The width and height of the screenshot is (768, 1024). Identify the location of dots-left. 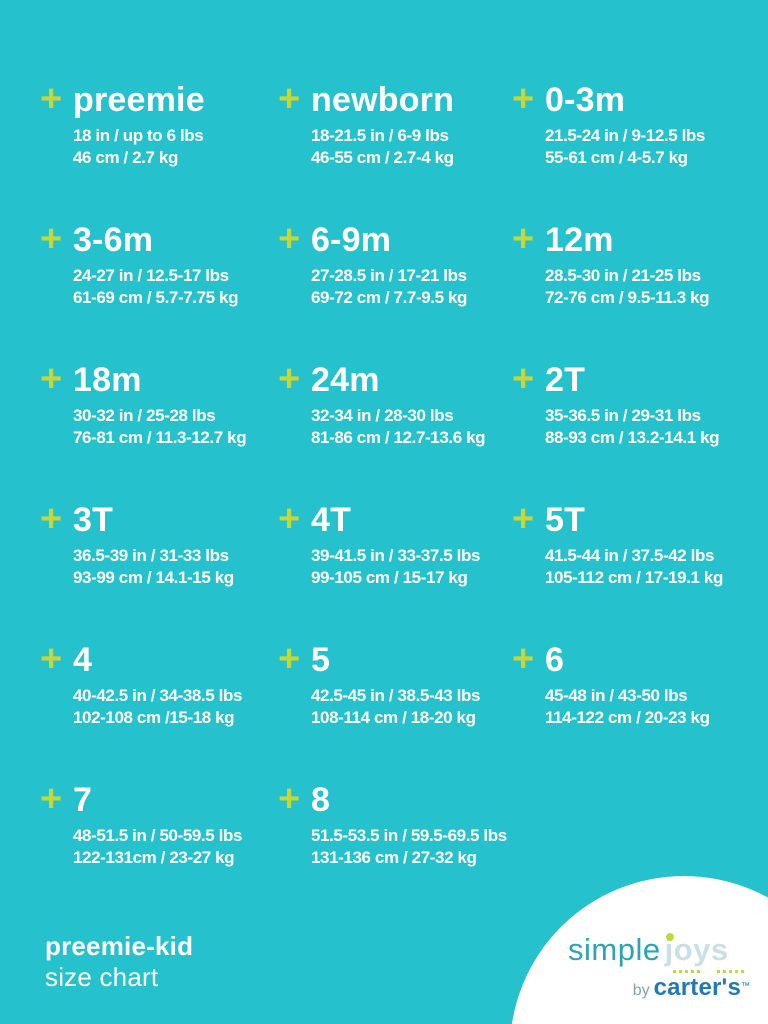
(686, 971).